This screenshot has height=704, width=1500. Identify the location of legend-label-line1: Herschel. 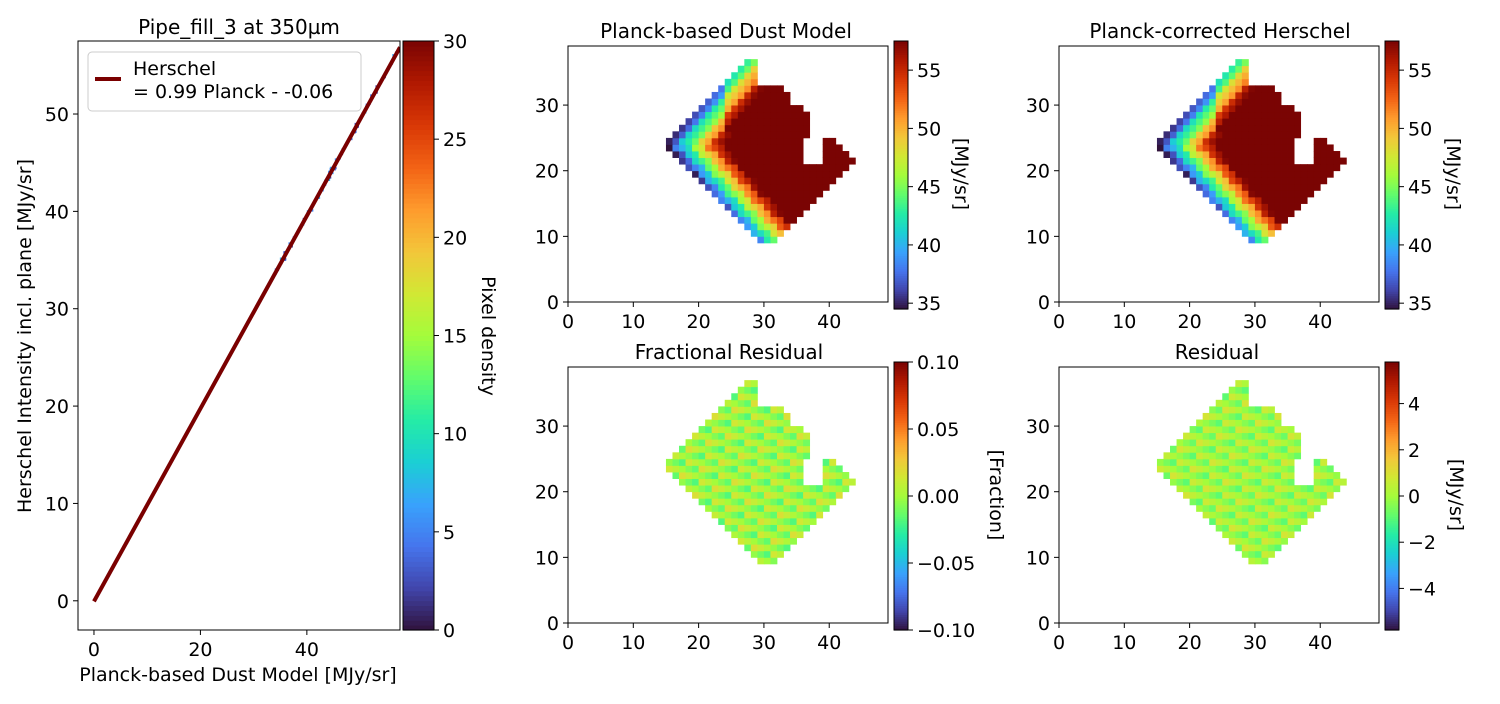
(174, 69).